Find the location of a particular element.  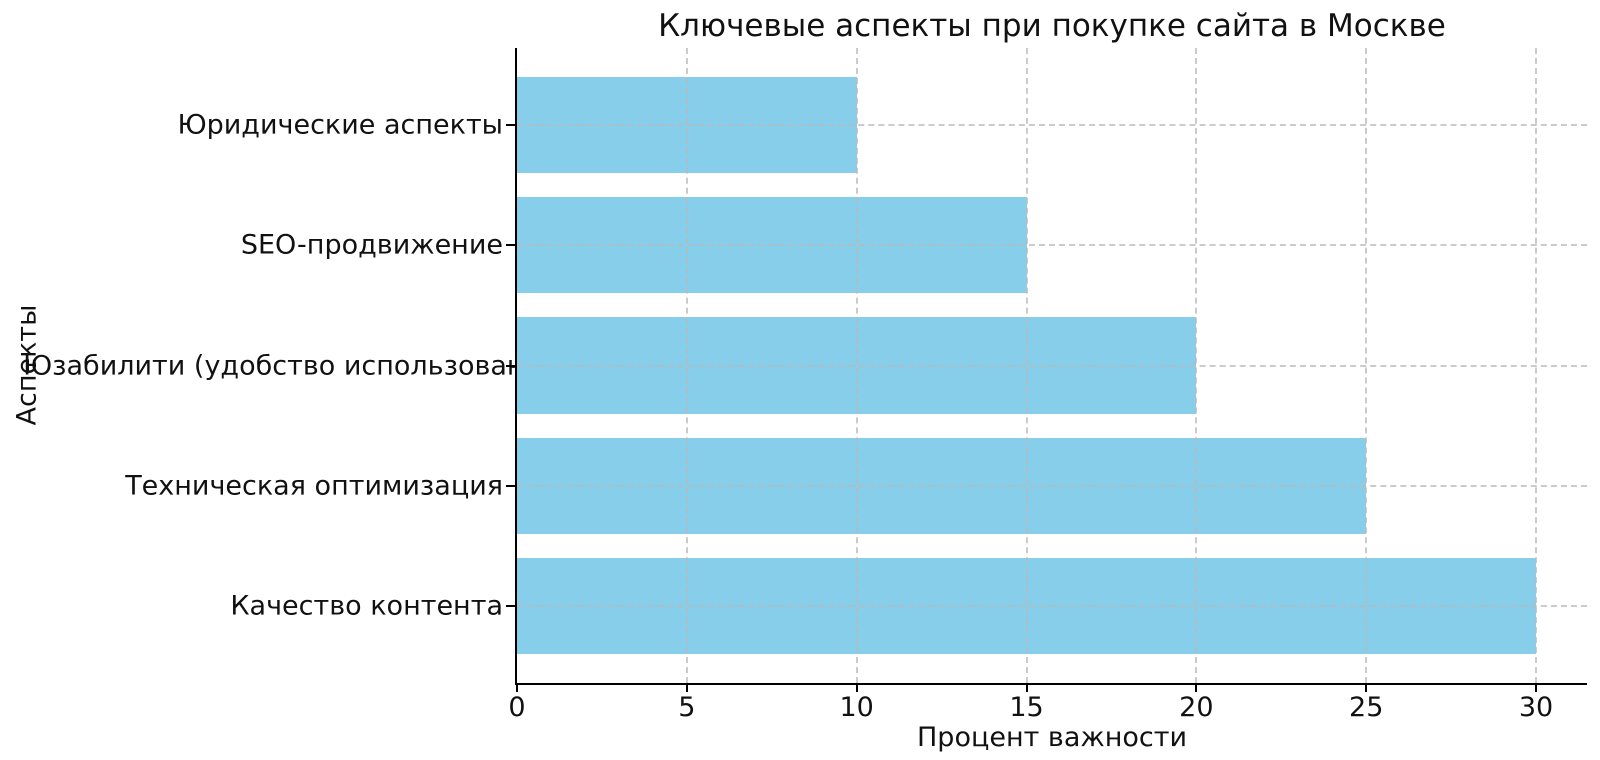

x-tick-label-30: 30 is located at coordinates (1536, 707).